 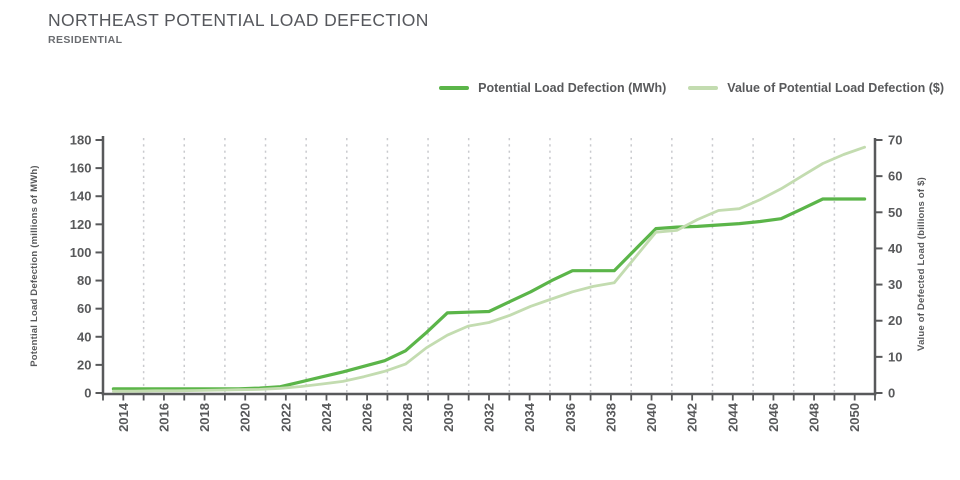 I want to click on x-tick-label: 2028, so click(x=407, y=417).